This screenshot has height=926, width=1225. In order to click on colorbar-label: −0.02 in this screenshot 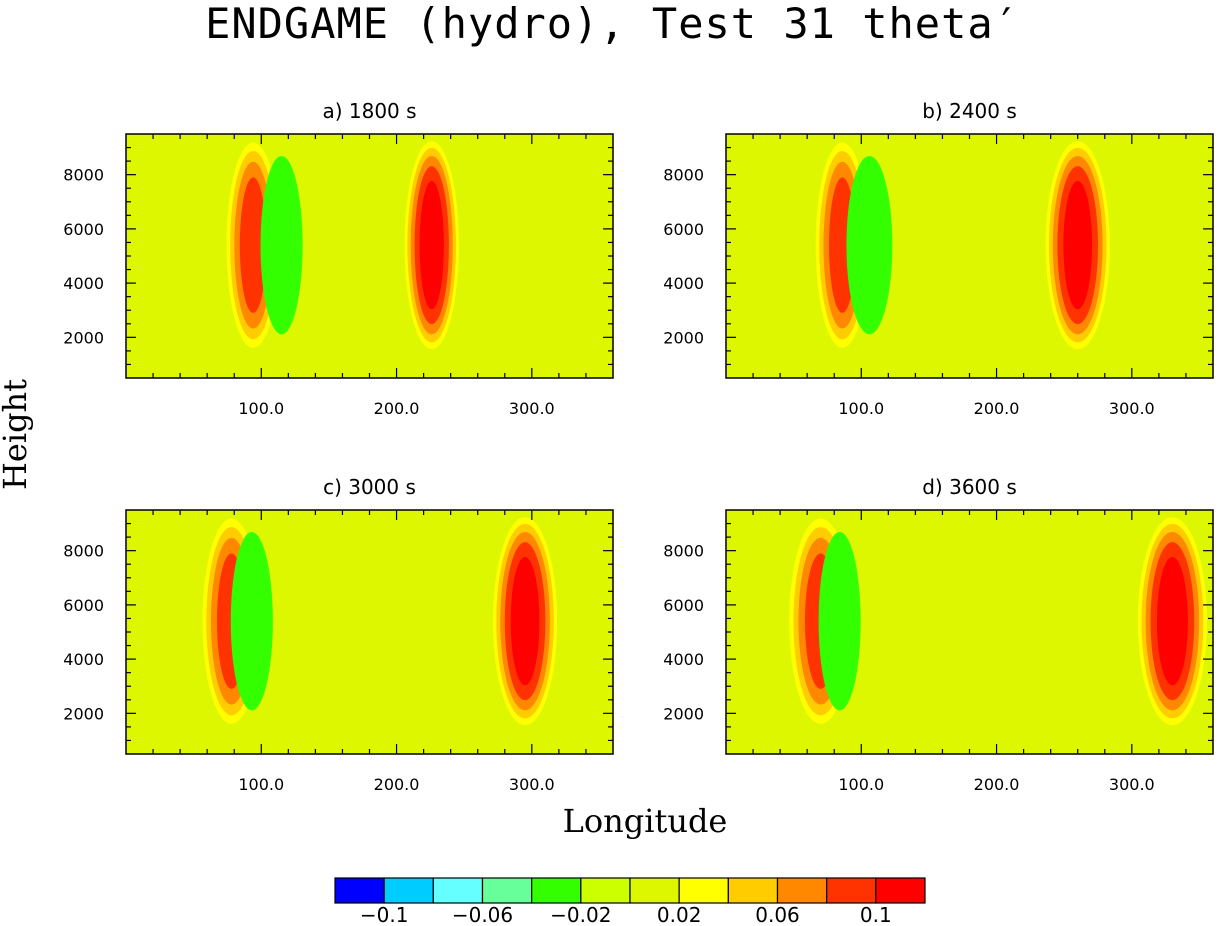, I will do `click(580, 914)`.